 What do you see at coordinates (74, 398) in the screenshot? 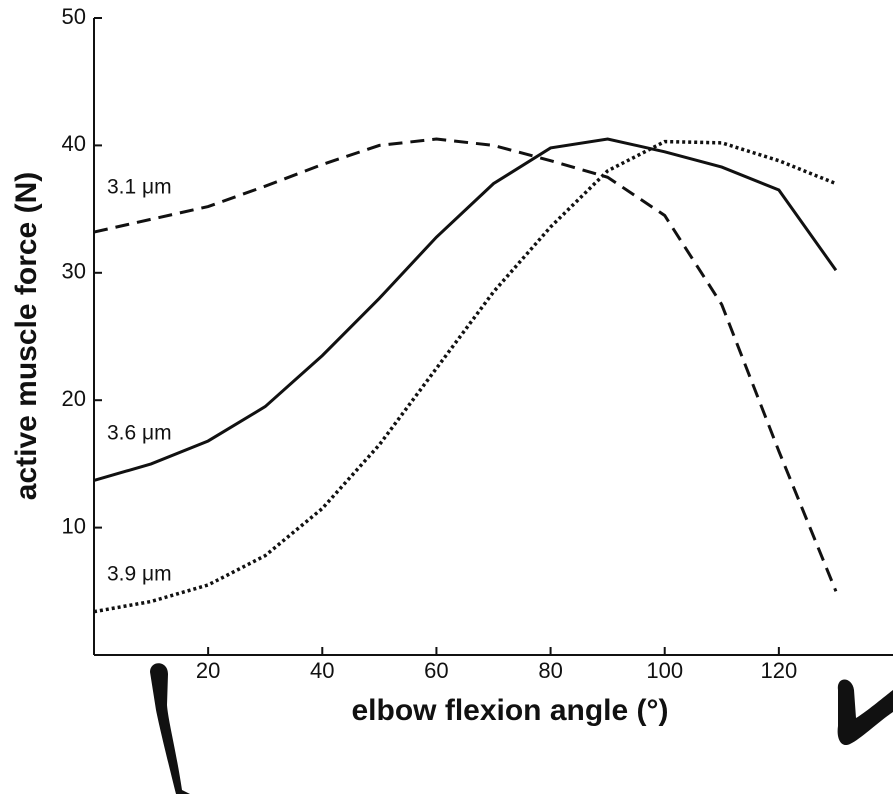
I see `y-tick-label: 20` at bounding box center [74, 398].